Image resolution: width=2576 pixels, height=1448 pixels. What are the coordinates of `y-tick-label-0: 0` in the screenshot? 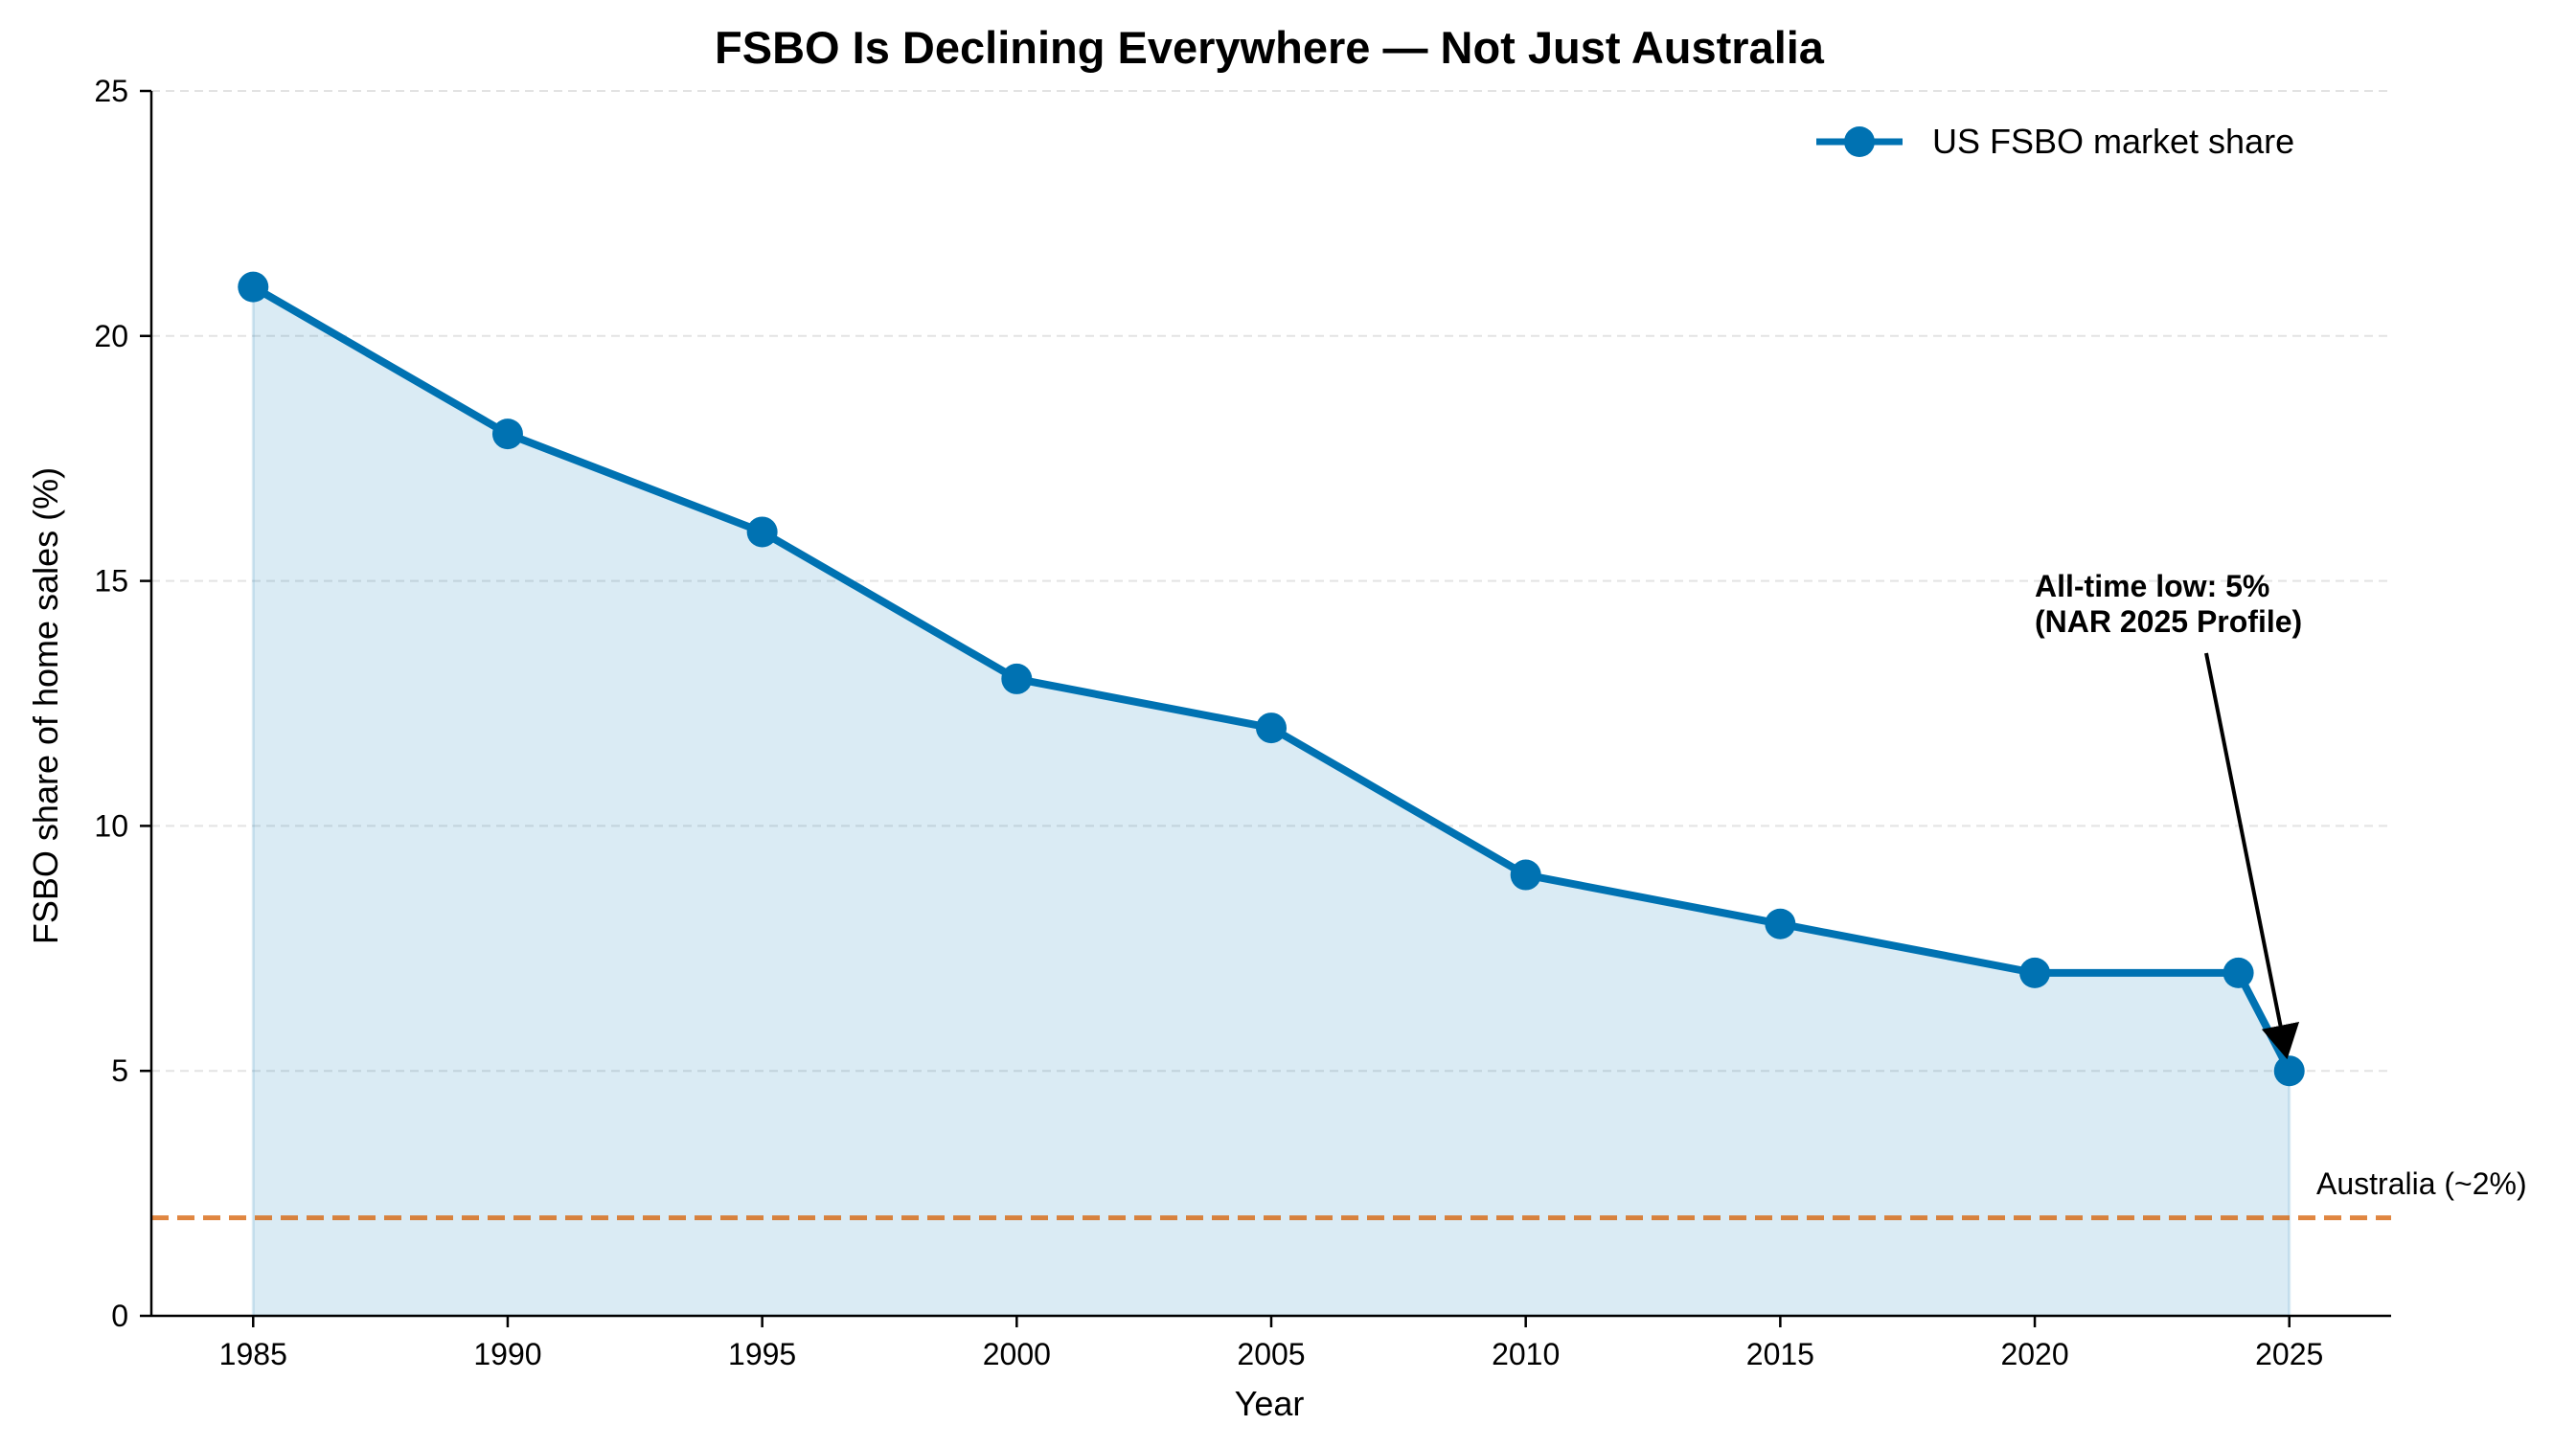 It's located at (119, 1316).